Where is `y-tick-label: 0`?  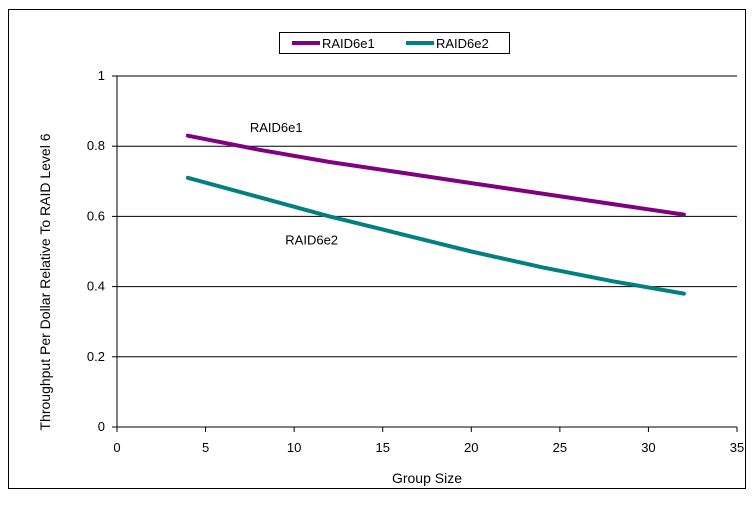
y-tick-label: 0 is located at coordinates (101, 426).